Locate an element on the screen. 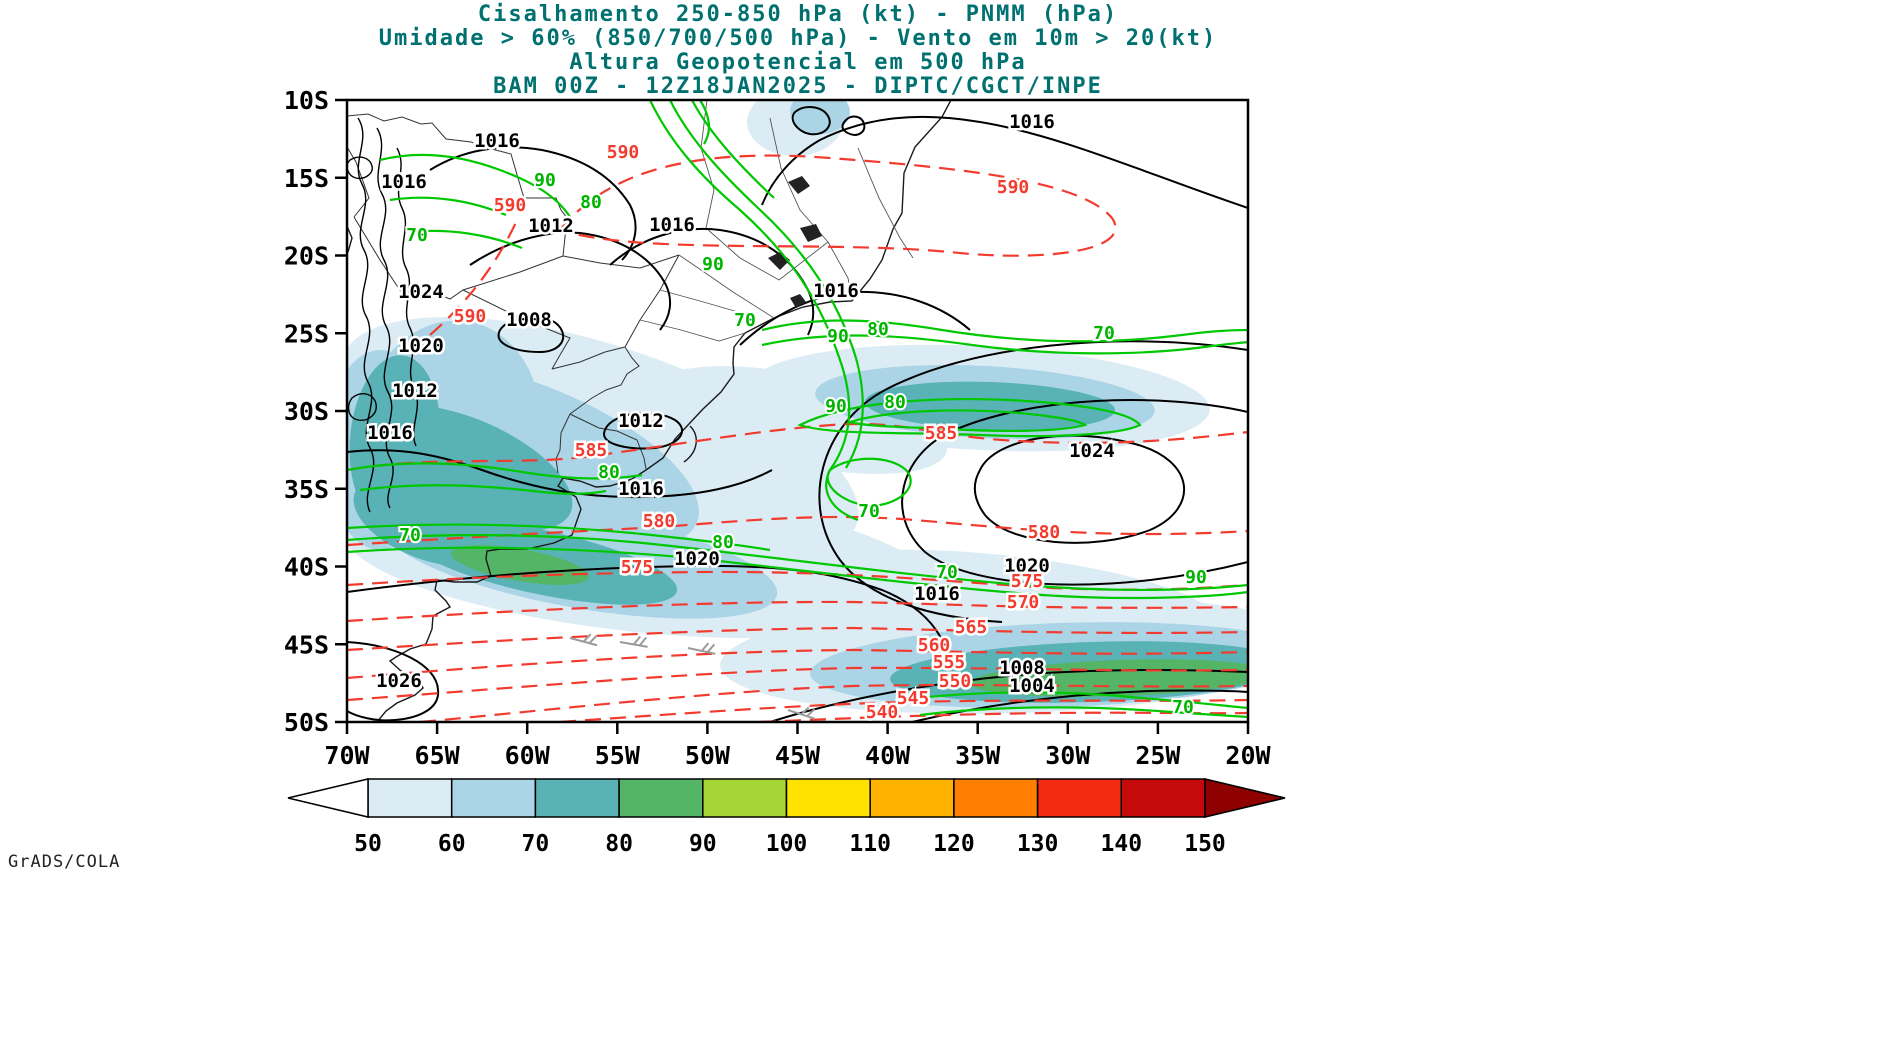  colorbar: 50 60 70 80 90 100 110 120 130 140 150 is located at coordinates (786, 817).